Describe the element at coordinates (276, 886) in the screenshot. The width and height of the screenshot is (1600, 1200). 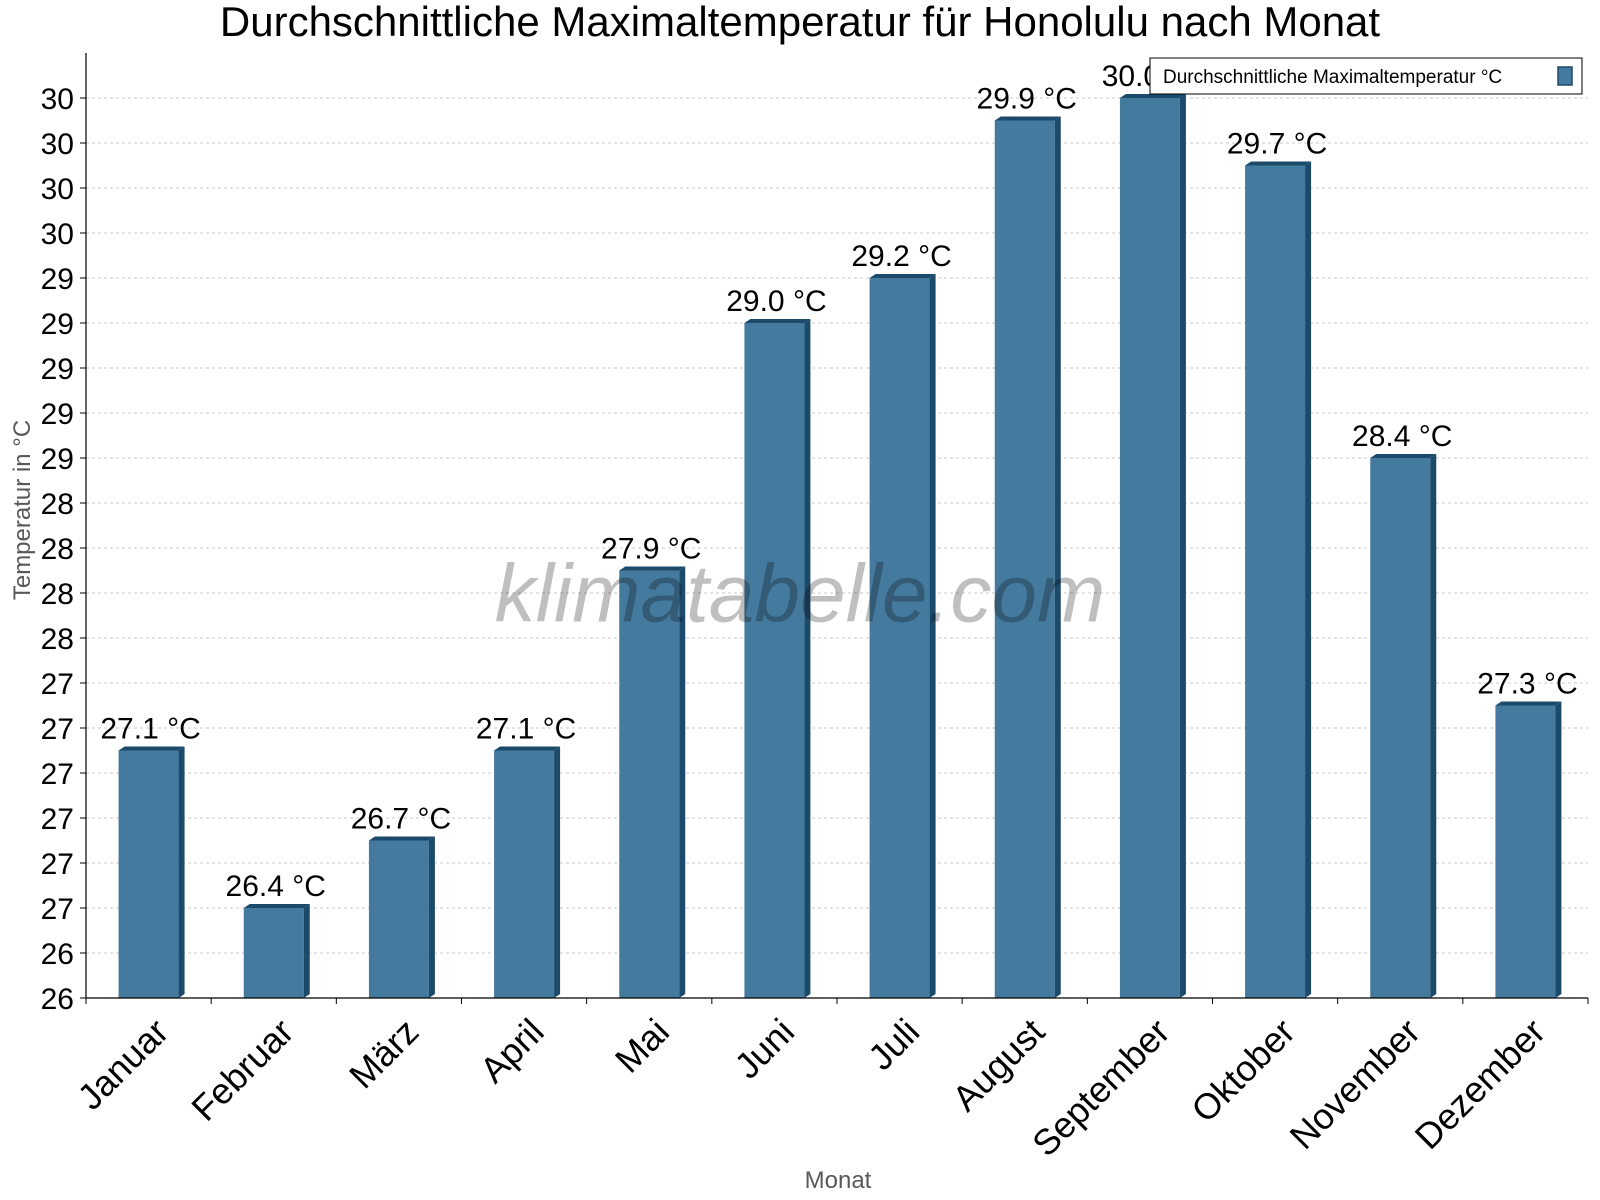
I see `data-label: 26.4 °C` at that location.